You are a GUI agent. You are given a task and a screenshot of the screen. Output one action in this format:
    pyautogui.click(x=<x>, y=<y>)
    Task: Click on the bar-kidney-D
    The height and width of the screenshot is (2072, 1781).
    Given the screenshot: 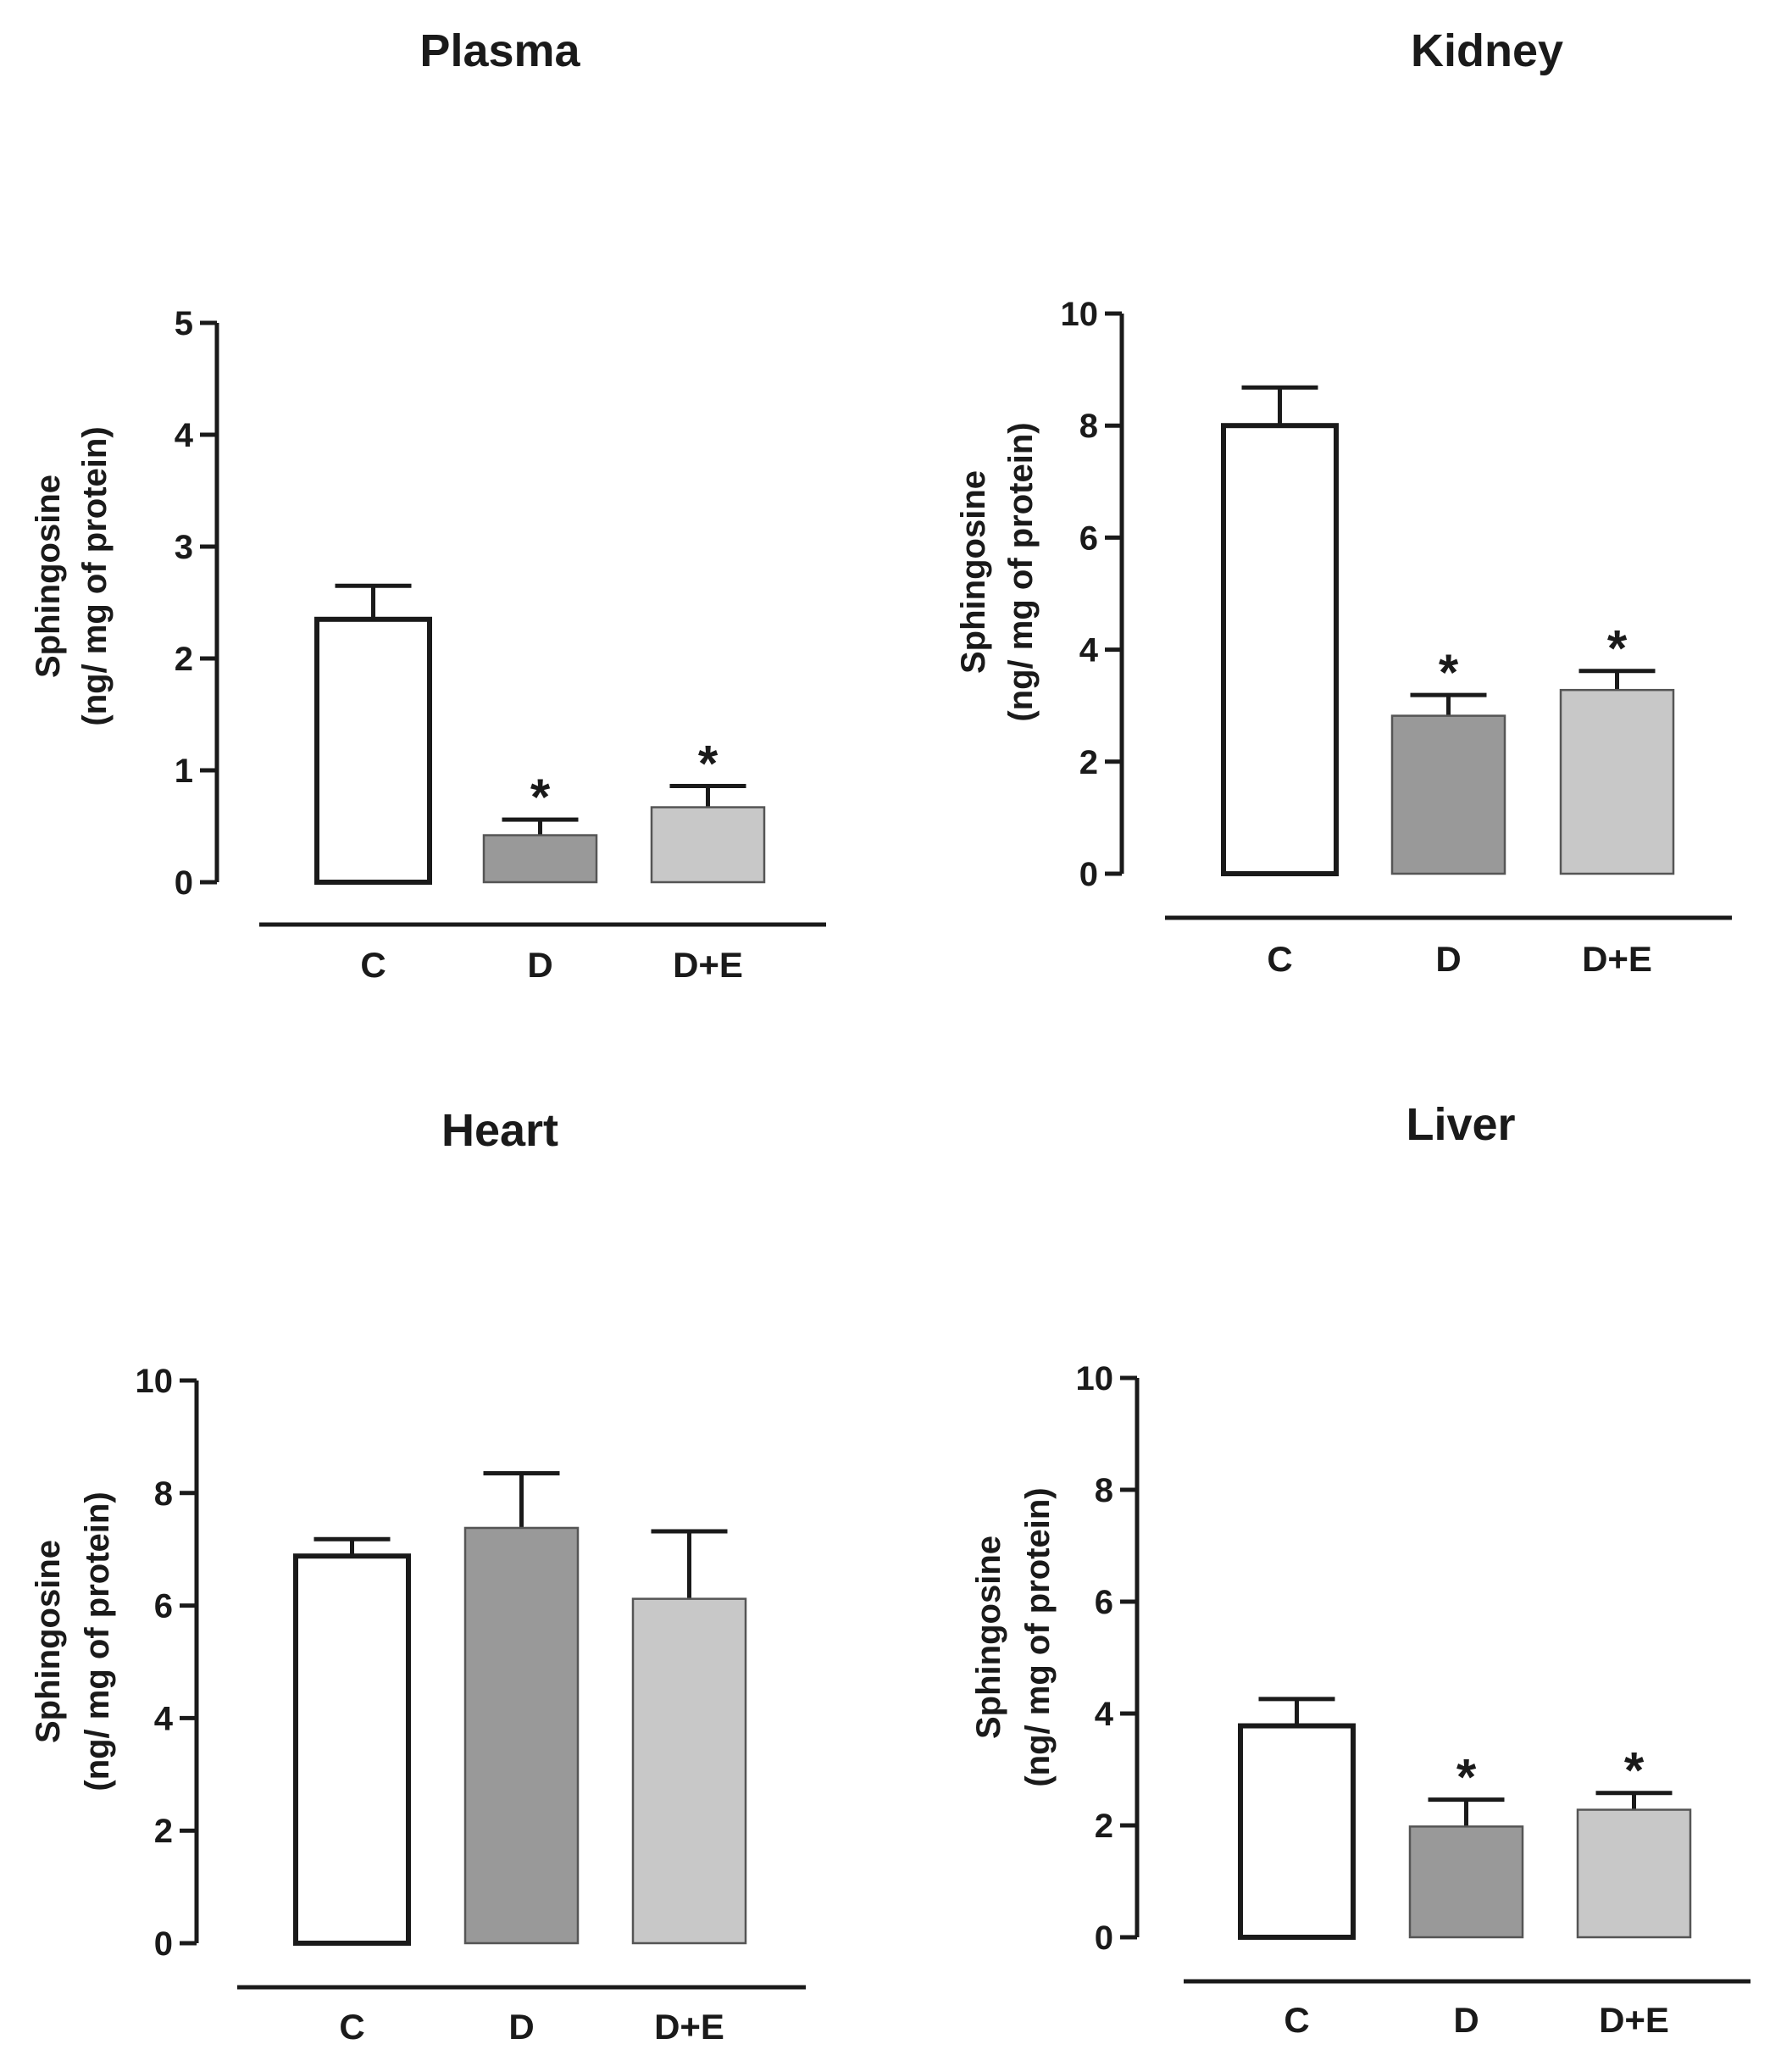 What is the action you would take?
    pyautogui.click(x=1448, y=794)
    